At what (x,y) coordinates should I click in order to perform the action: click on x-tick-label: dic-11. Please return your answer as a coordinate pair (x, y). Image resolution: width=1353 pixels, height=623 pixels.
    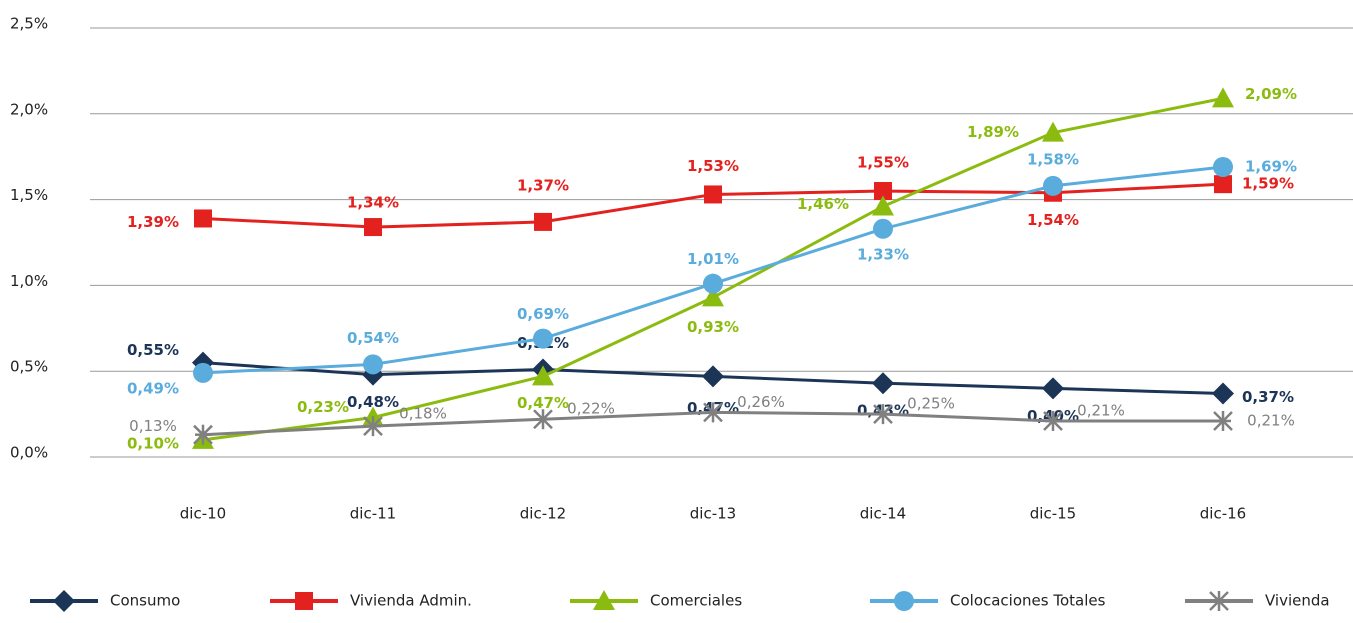
    Looking at the image, I should click on (373, 514).